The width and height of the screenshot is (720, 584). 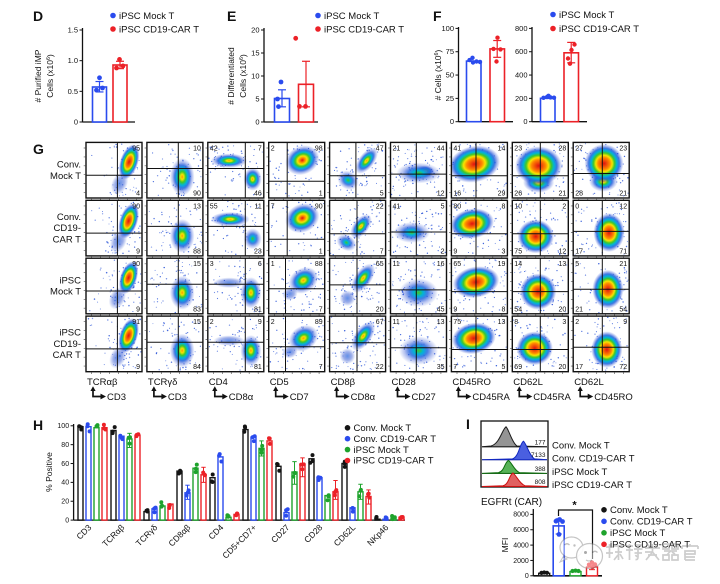 What do you see at coordinates (197, 309) in the screenshot?
I see `svg-text: 83` at bounding box center [197, 309].